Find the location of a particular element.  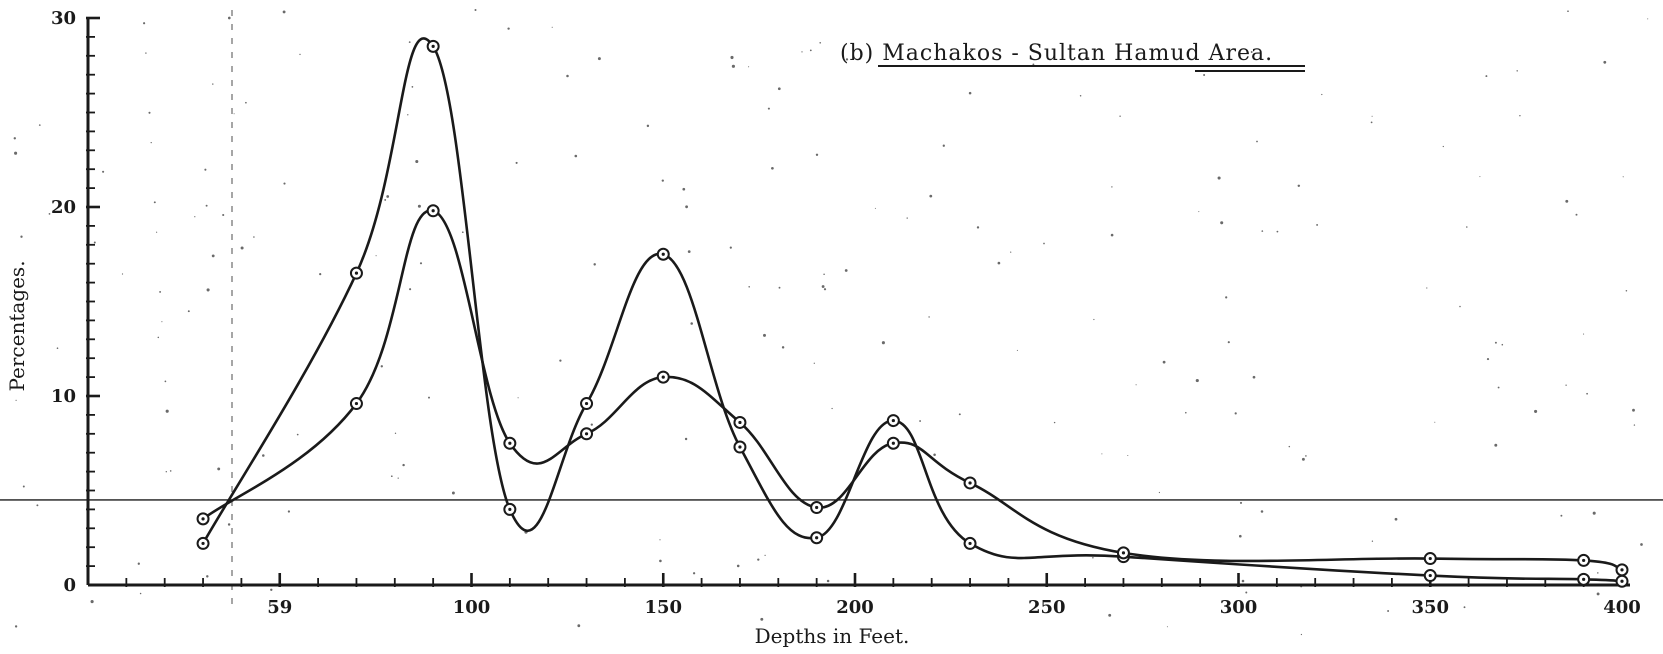

y-axis-label: Percentages. is located at coordinates (17, 325).